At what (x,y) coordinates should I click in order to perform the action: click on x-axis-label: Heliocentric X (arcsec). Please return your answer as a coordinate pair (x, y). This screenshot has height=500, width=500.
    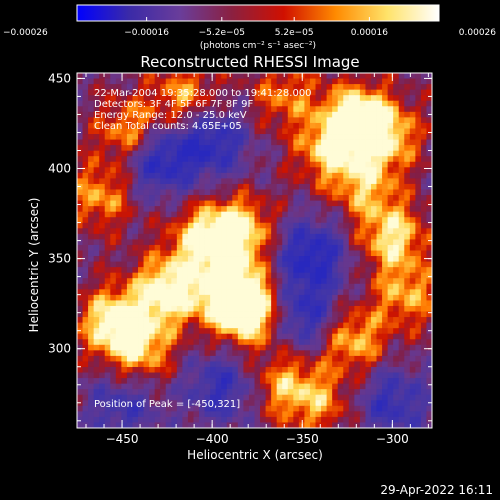
    Looking at the image, I should click on (255, 455).